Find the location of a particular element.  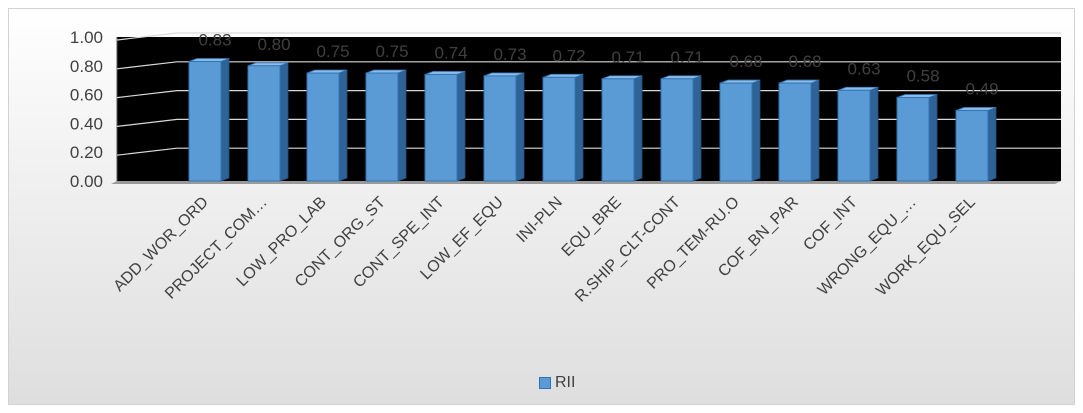

data-label: 0.80 is located at coordinates (273, 44).